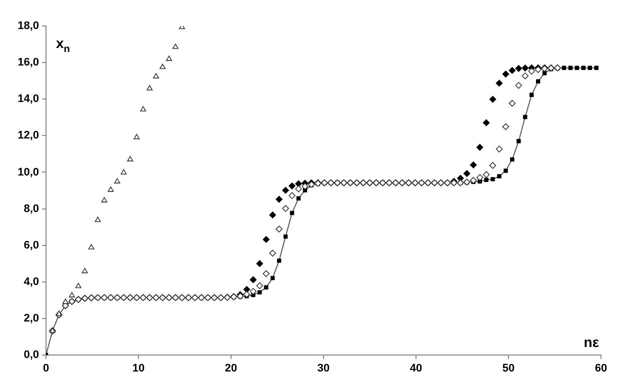  What do you see at coordinates (31, 282) in the screenshot?
I see `y-tick-label: 4,0` at bounding box center [31, 282].